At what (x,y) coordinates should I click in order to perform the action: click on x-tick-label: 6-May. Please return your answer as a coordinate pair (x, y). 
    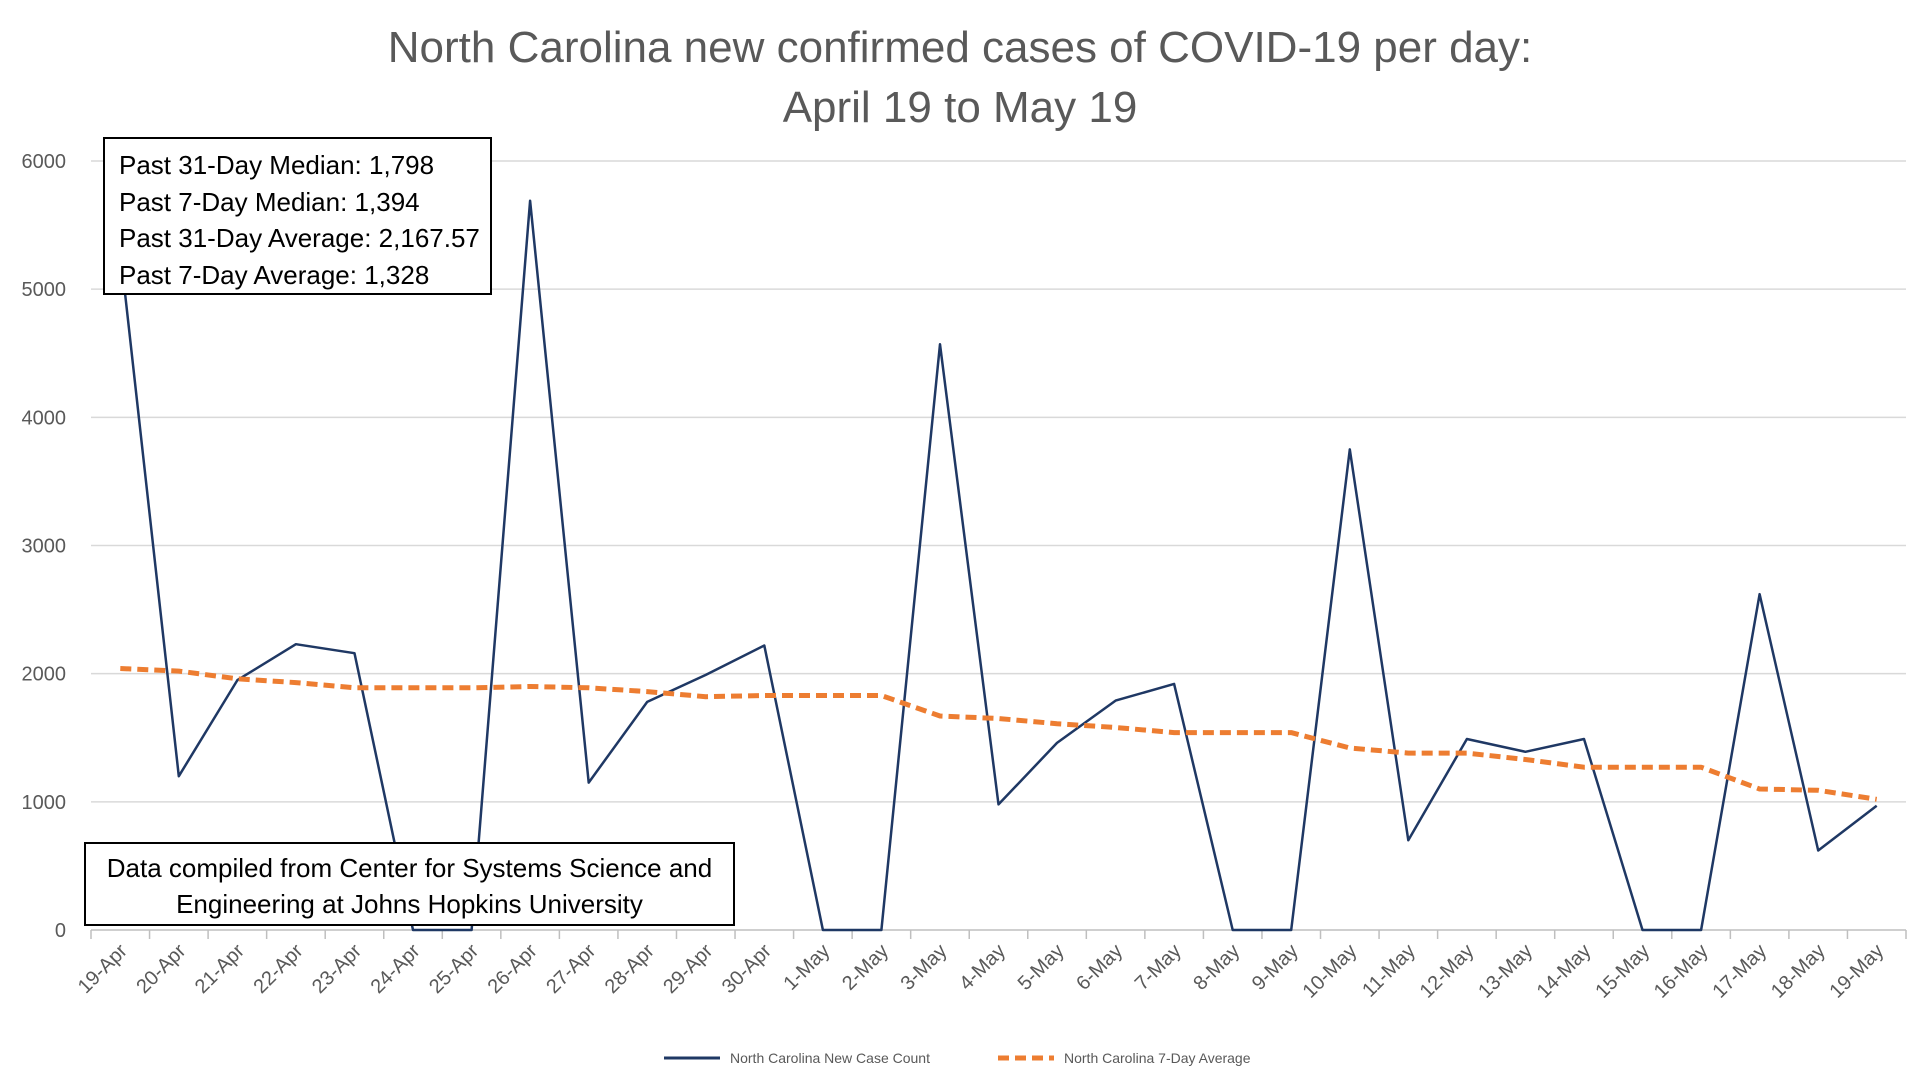
    Looking at the image, I should click on (1099, 967).